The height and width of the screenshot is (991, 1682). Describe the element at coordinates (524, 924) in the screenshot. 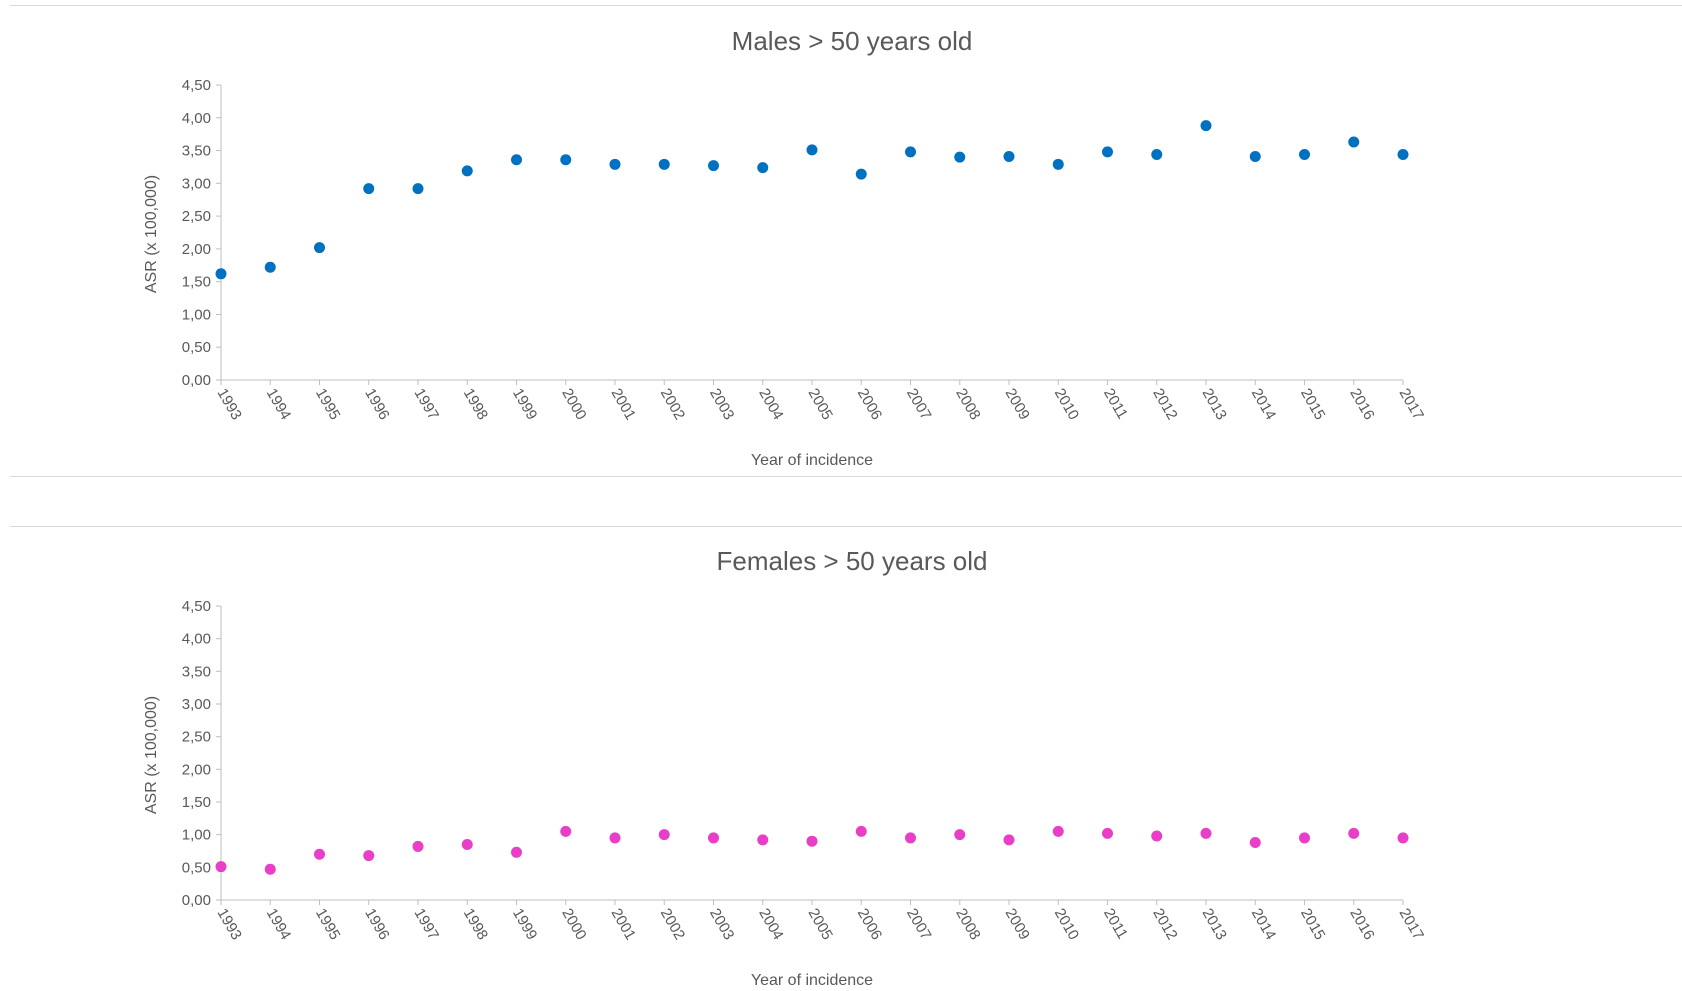

I see `x-tick-label: 1999` at that location.